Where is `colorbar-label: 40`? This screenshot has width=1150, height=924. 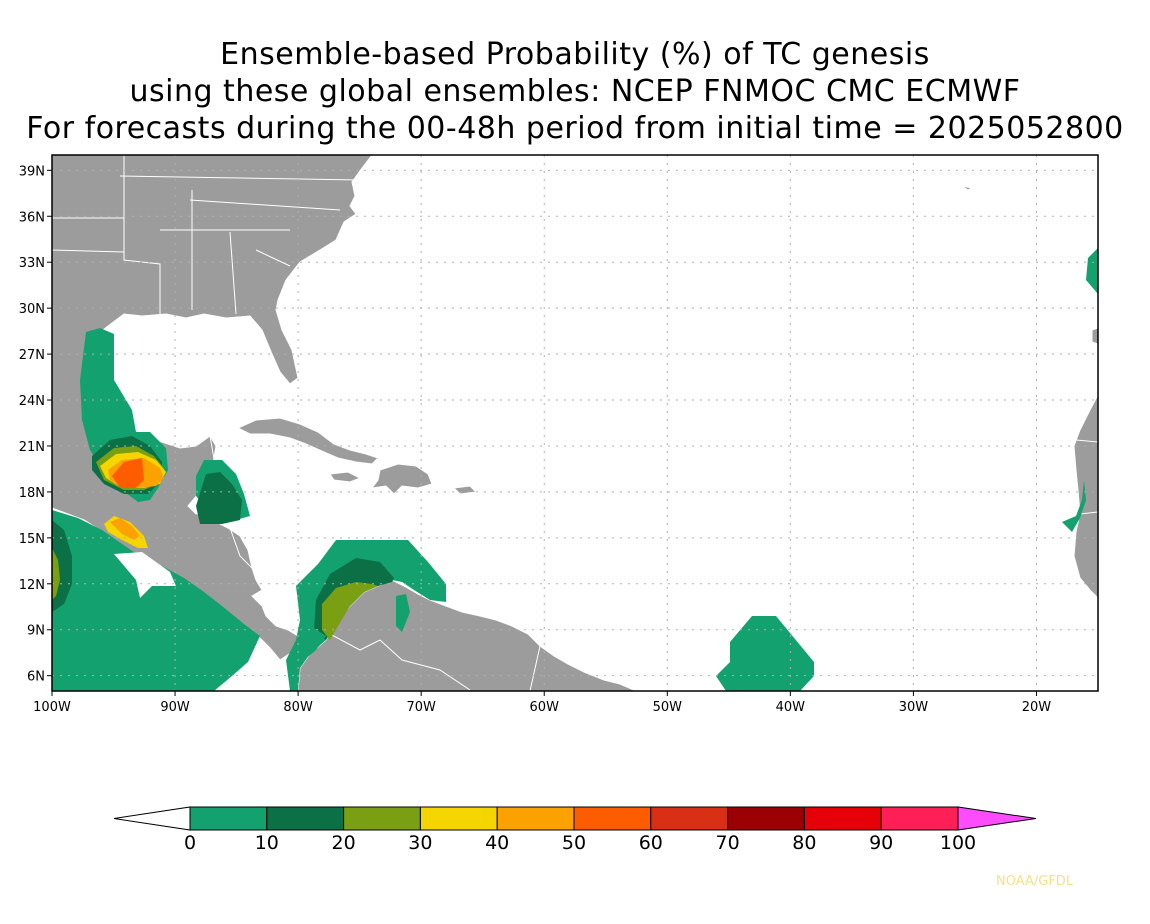 colorbar-label: 40 is located at coordinates (497, 843).